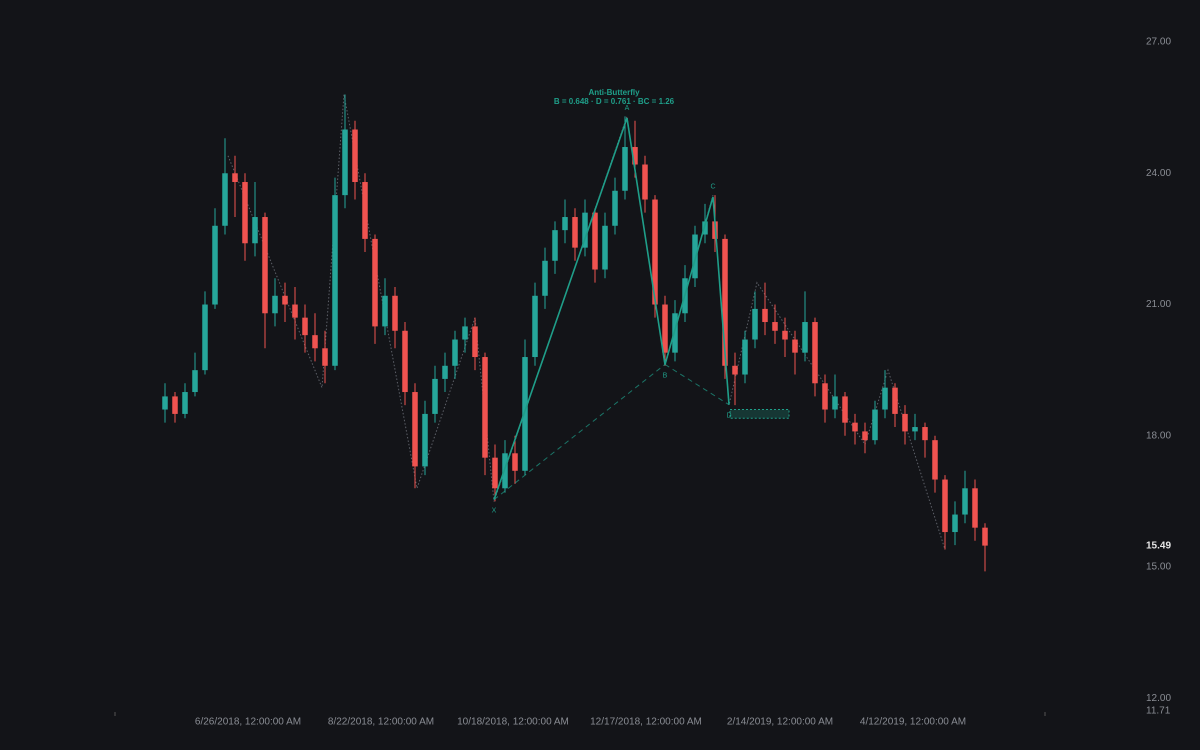 The width and height of the screenshot is (1200, 750). What do you see at coordinates (646, 722) in the screenshot?
I see `x-tick-label: 12/17/2018, 12:00:00 AM` at bounding box center [646, 722].